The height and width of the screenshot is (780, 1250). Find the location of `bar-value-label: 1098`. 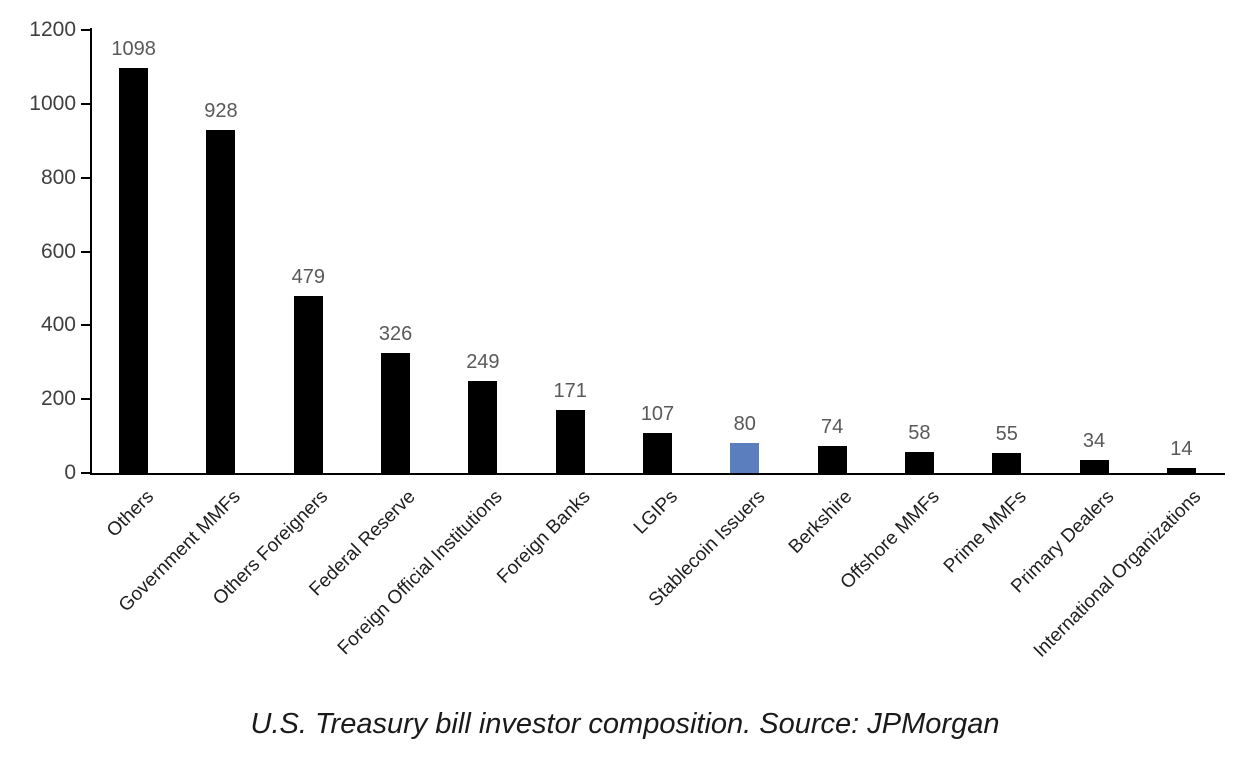

bar-value-label: 1098 is located at coordinates (133, 48).